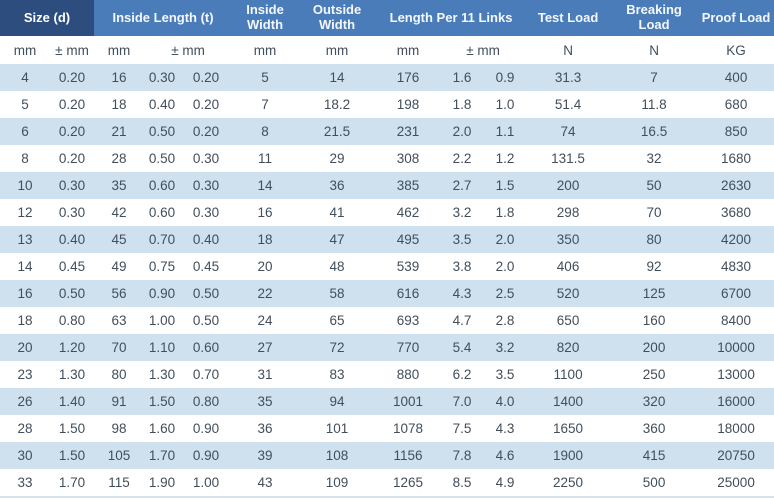  Describe the element at coordinates (206, 428) in the screenshot. I see `table-cell: 0.90` at that location.